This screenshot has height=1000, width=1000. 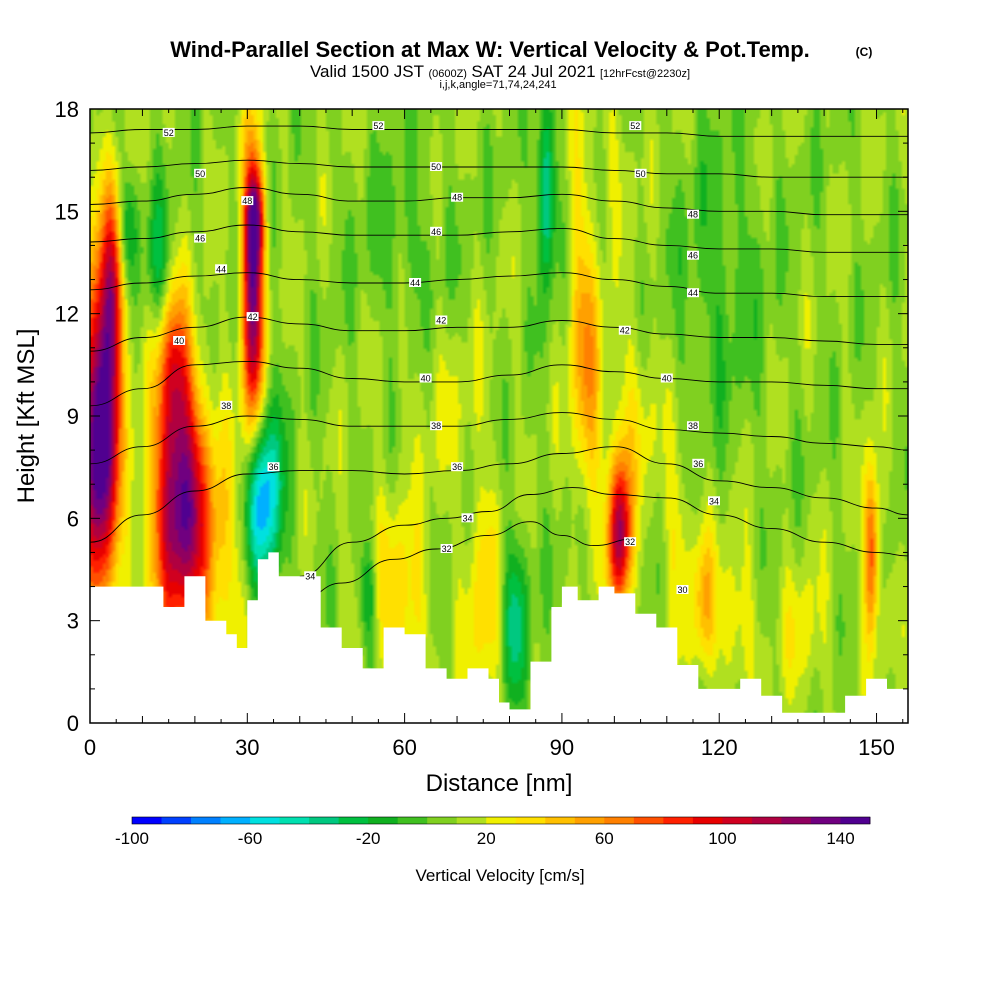 I want to click on x-tick-label: 0, so click(x=90, y=747).